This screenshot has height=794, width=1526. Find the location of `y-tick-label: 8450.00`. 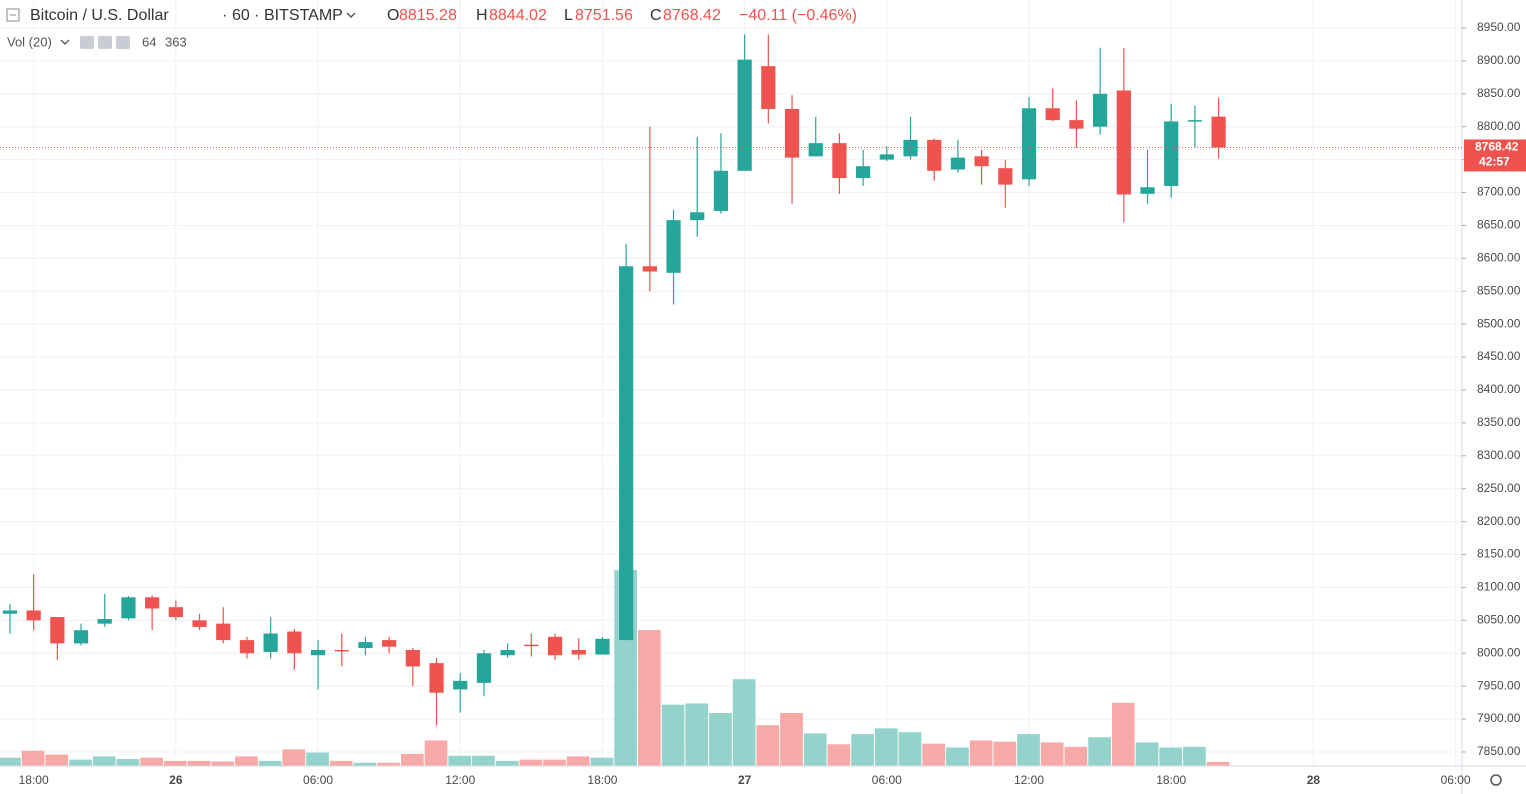

y-tick-label: 8450.00 is located at coordinates (1499, 356).